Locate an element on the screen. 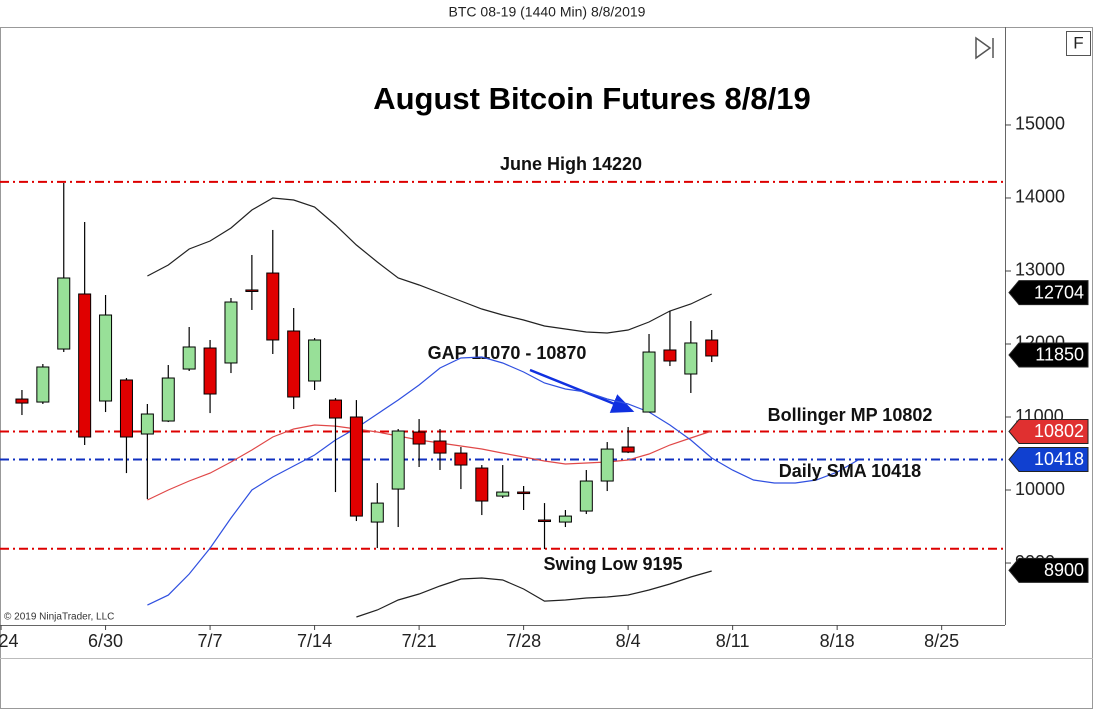 This screenshot has height=711, width=1094. y-tick-label: 14000 is located at coordinates (1040, 197).